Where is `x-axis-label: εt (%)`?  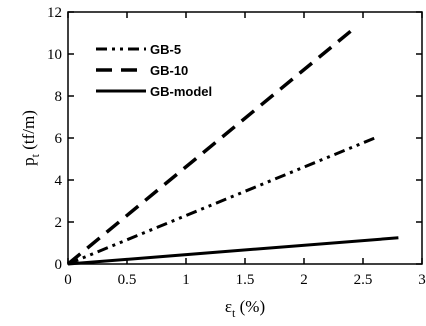
x-axis-label: εt (%) is located at coordinates (245, 308).